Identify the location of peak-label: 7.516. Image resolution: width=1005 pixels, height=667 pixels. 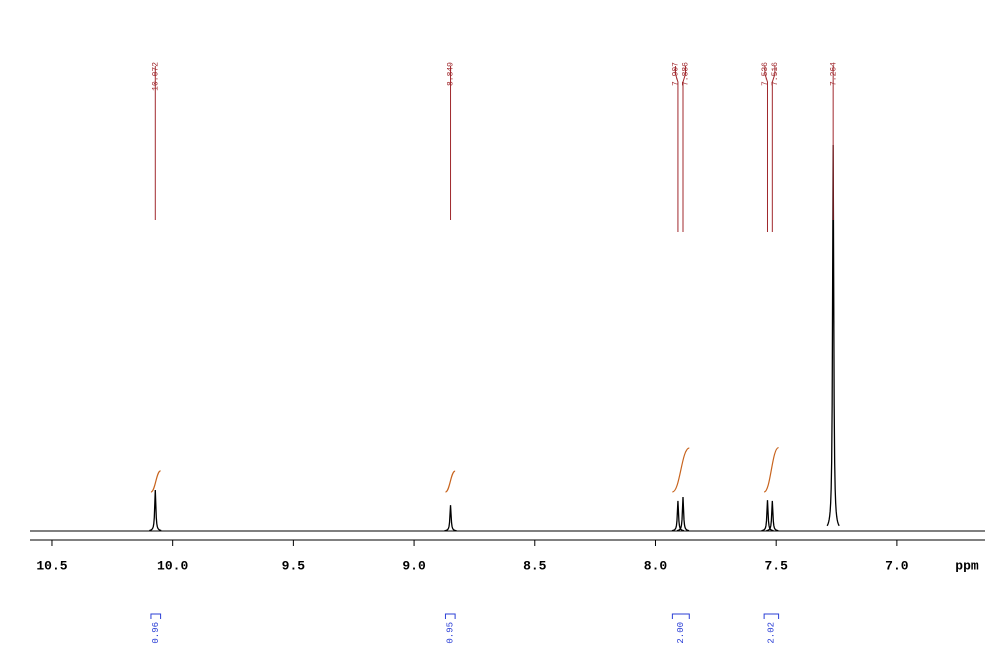
(775, 74).